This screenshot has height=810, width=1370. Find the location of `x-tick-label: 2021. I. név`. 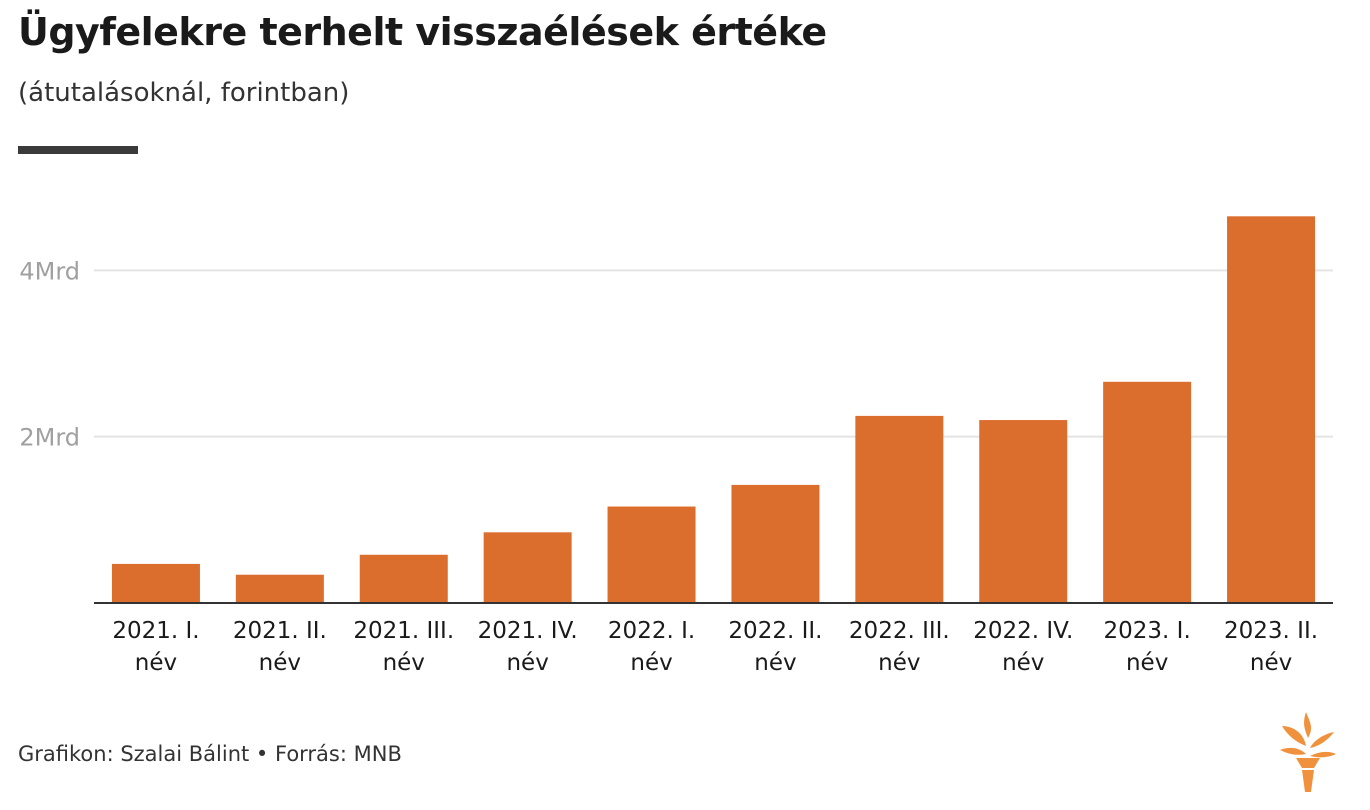

x-tick-label: 2021. I. név is located at coordinates (155, 647).